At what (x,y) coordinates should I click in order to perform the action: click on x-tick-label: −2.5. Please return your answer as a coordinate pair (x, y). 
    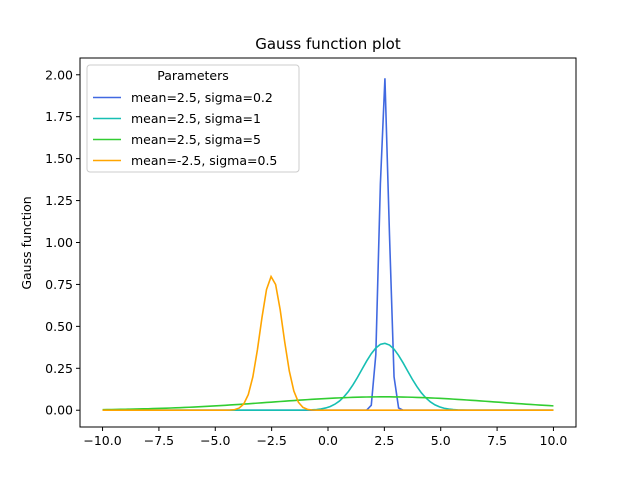
    Looking at the image, I should click on (271, 440).